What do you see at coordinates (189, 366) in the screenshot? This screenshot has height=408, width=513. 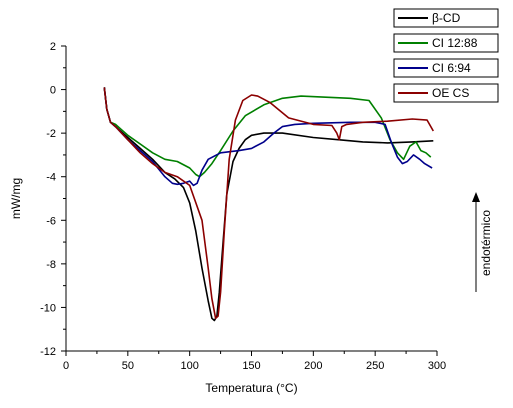 I see `x-tick-label: 100` at bounding box center [189, 366].